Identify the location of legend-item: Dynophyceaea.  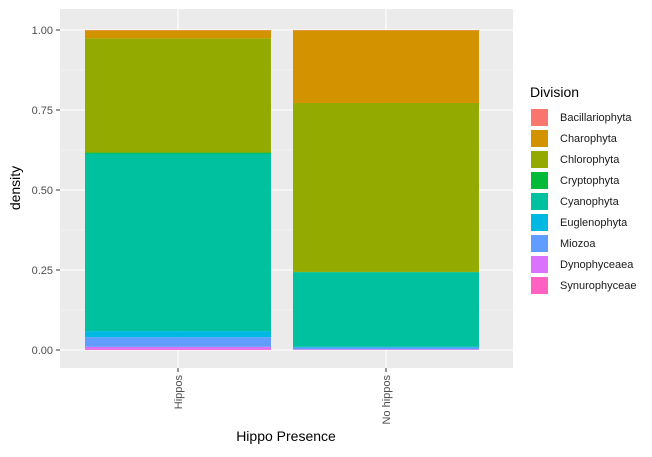
(583, 264).